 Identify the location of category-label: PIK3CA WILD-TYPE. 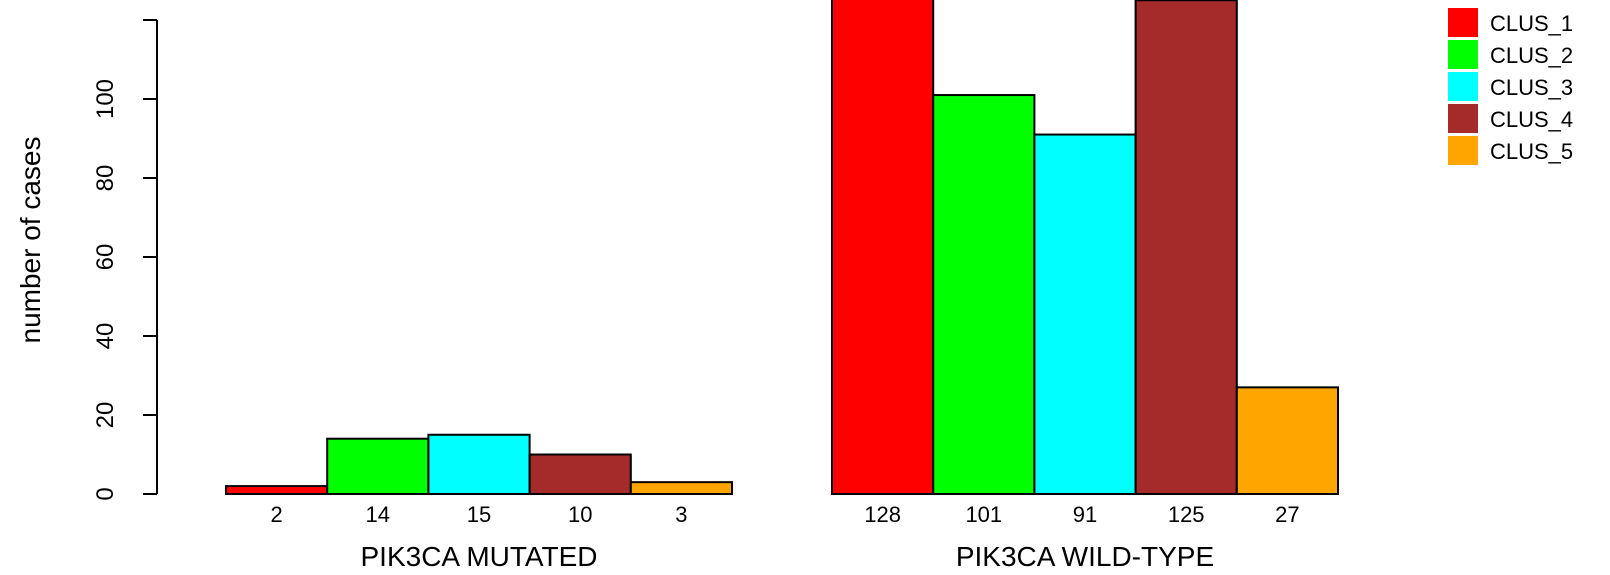
(1085, 556).